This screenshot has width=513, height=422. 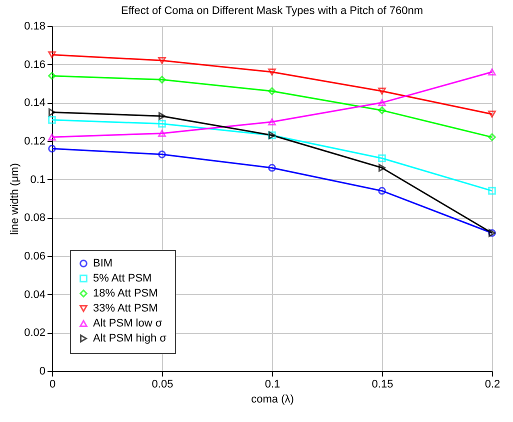 I want to click on legend-label: 18% Att PSM, so click(x=125, y=294).